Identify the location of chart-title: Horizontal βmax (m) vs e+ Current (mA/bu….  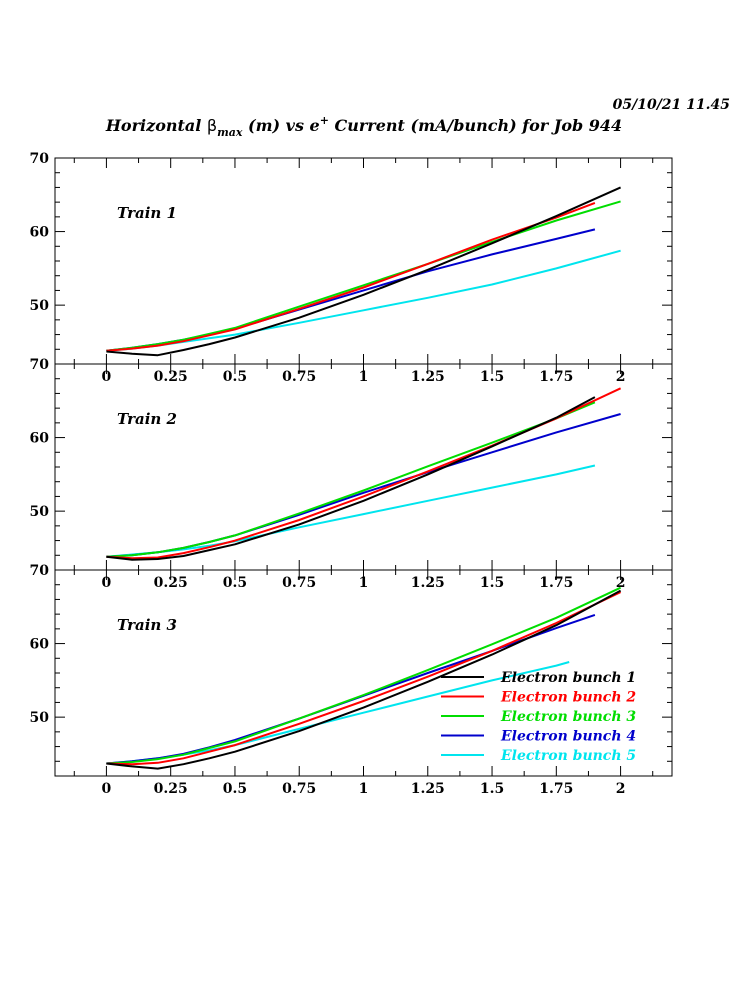
(363, 126).